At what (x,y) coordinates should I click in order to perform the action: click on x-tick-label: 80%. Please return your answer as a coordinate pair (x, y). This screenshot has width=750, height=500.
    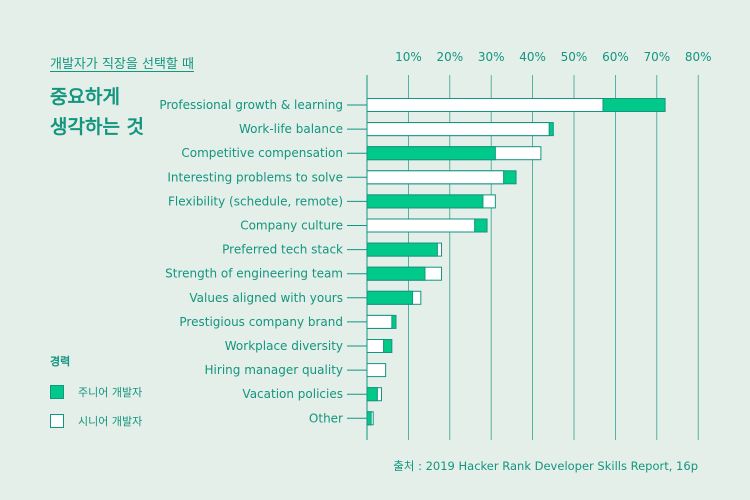
    Looking at the image, I should click on (698, 57).